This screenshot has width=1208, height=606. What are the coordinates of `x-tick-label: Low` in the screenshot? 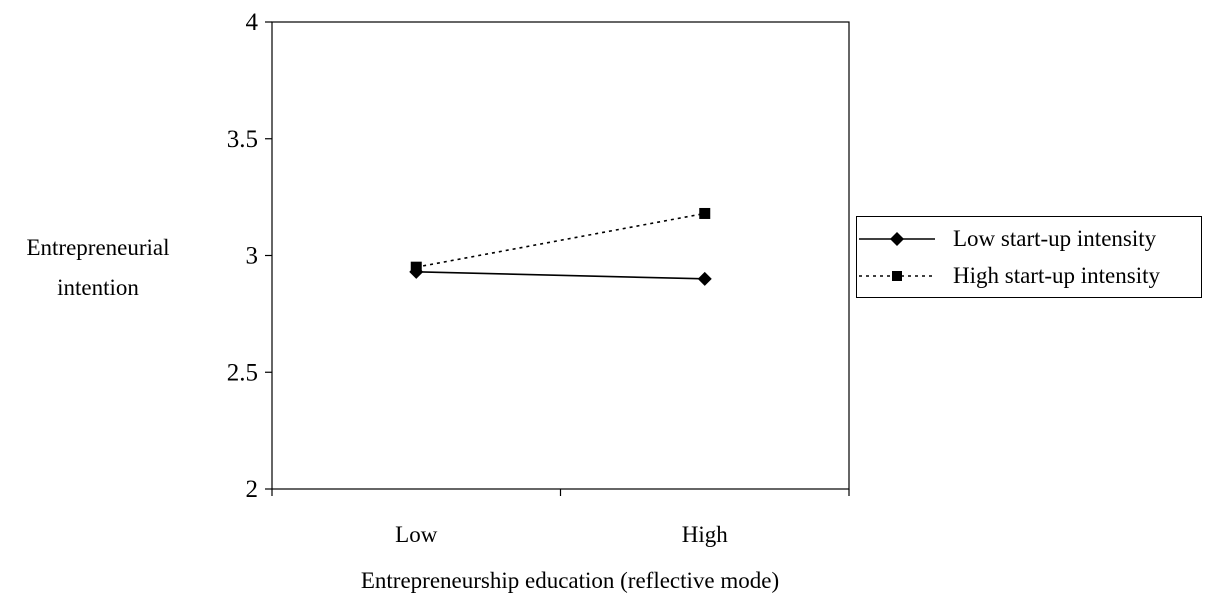 It's located at (416, 534).